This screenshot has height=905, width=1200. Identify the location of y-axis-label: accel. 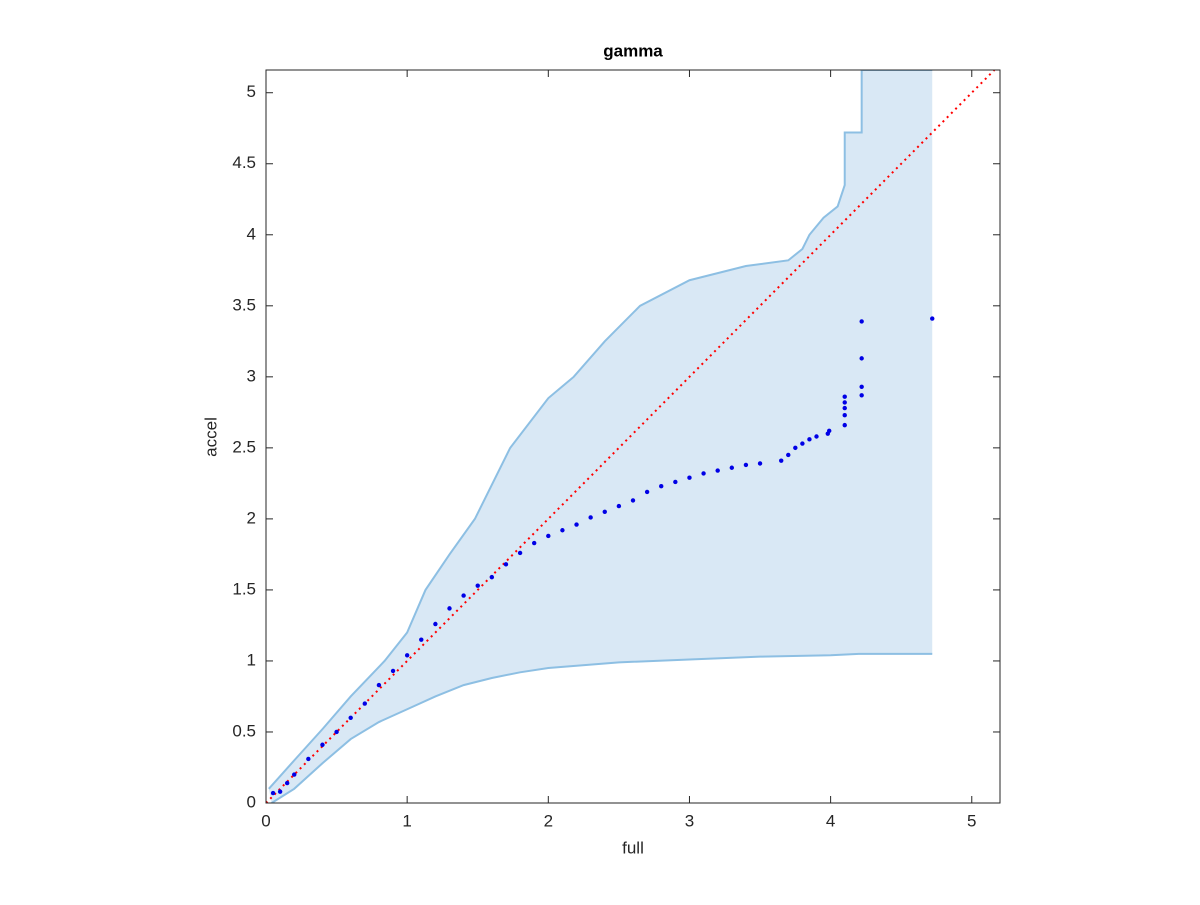
(210, 437).